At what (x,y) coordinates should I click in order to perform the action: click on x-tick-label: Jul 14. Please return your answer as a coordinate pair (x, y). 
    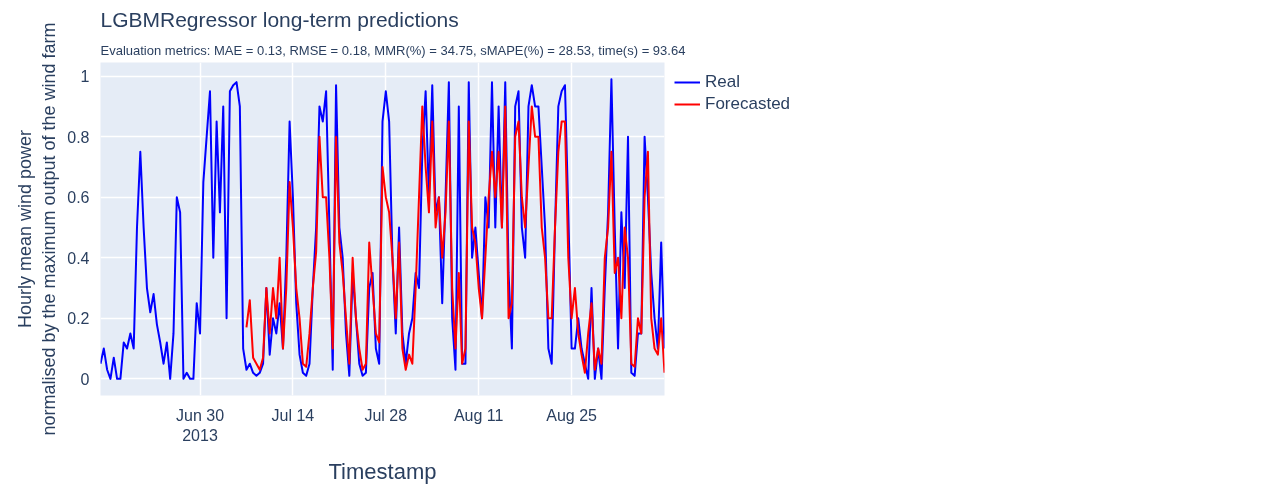
    Looking at the image, I should click on (293, 415).